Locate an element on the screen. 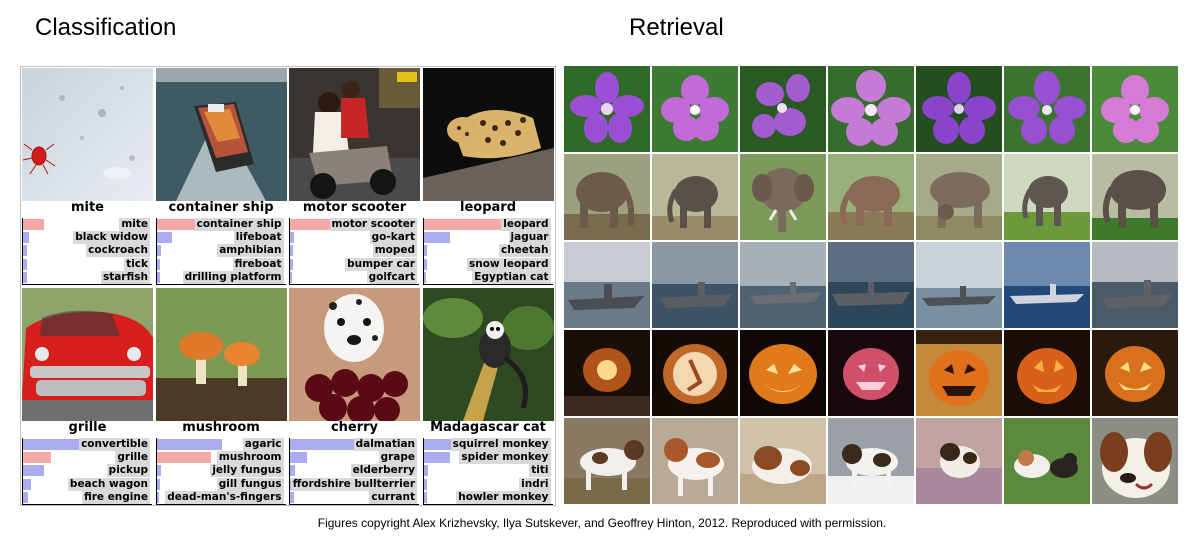 This screenshot has height=543, width=1204. prediction-label: mushroom is located at coordinates (250, 458).